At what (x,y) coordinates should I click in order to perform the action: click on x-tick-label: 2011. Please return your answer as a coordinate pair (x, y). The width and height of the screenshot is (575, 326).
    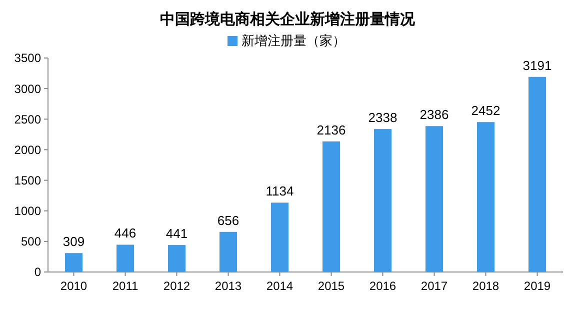
    Looking at the image, I should click on (125, 286).